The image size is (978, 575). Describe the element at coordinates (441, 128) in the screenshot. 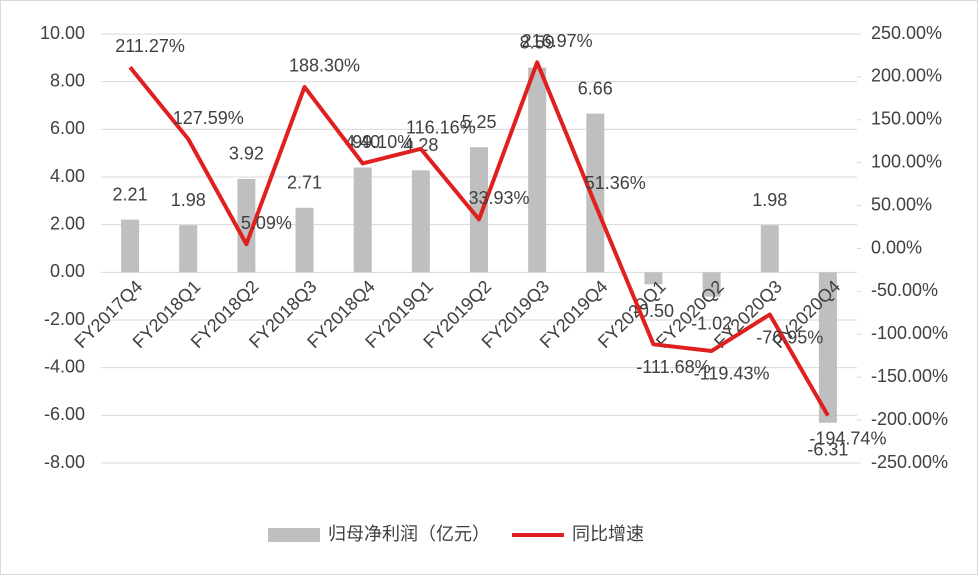

I see `line-value-label: 116.16%` at that location.